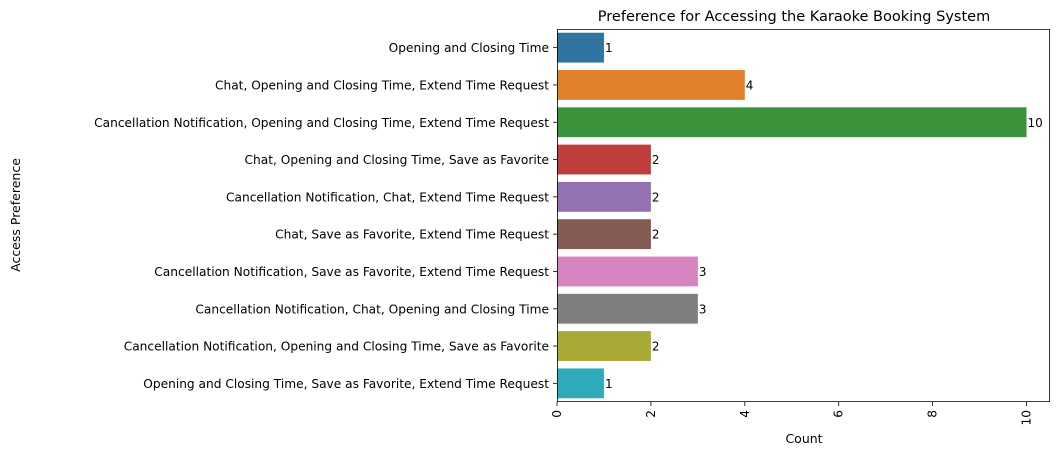 This screenshot has width=1064, height=456. Describe the element at coordinates (1035, 123) in the screenshot. I see `data-label-2: 10` at that location.